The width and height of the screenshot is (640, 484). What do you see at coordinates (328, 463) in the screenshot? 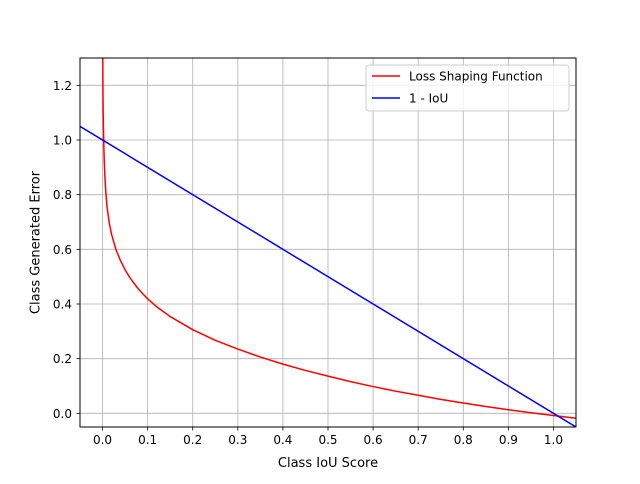
I see `x-axis-label: Class IoU Score` at bounding box center [328, 463].